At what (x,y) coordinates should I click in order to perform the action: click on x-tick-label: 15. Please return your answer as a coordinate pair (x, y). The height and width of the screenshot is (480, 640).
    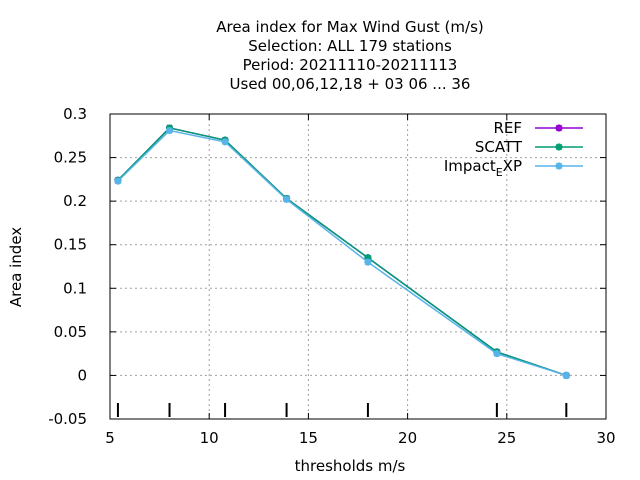
    Looking at the image, I should click on (308, 438).